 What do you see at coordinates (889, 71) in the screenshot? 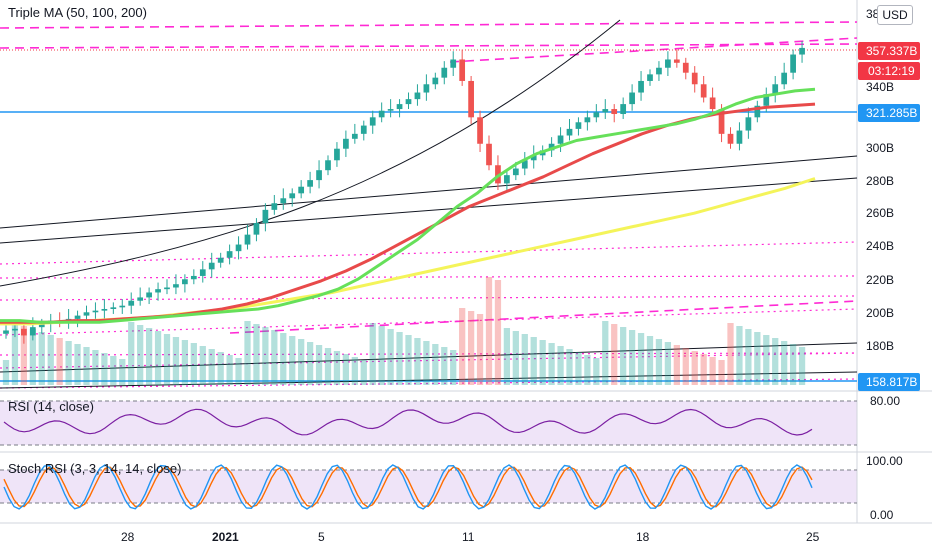
I see `countdown-box` at bounding box center [889, 71].